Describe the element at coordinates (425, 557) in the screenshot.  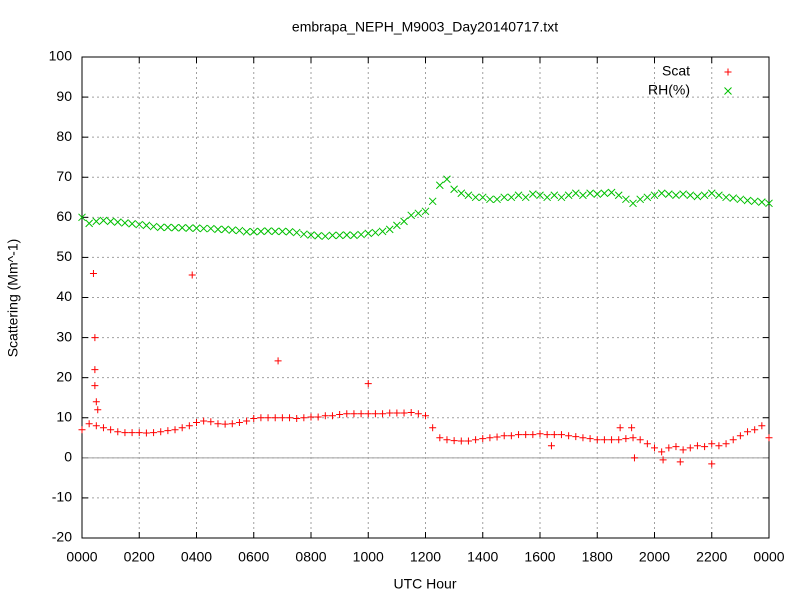
I see `x-tick-label: 1200` at that location.